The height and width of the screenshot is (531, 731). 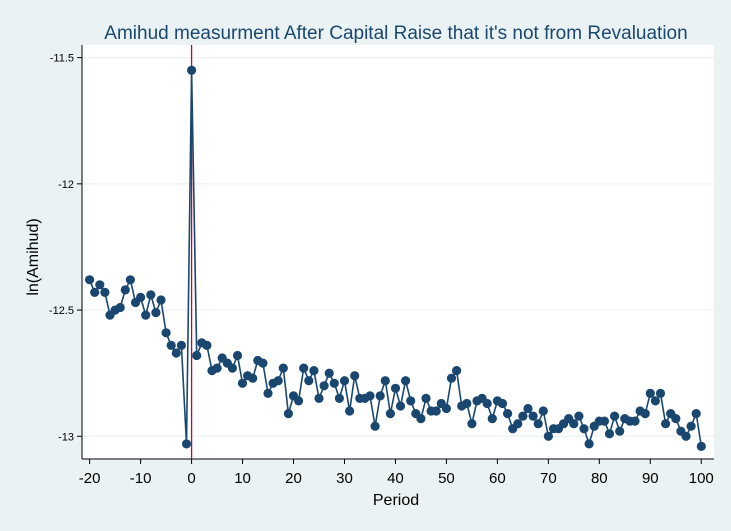 I want to click on x-axis-ticks: -20 -10 0 10 20 30 40 50 60 70 80 90 100, so click(x=396, y=473).